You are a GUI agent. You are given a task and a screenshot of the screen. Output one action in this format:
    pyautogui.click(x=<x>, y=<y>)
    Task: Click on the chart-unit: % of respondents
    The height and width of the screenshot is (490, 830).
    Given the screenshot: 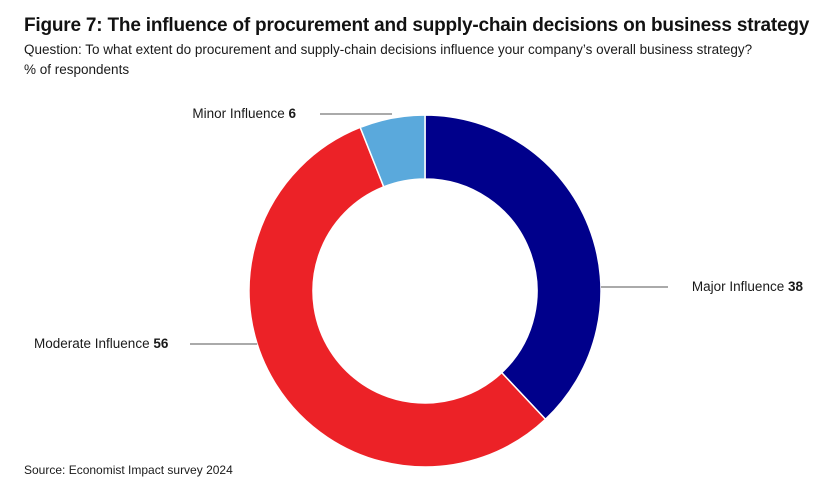 What is the action you would take?
    pyautogui.click(x=77, y=69)
    